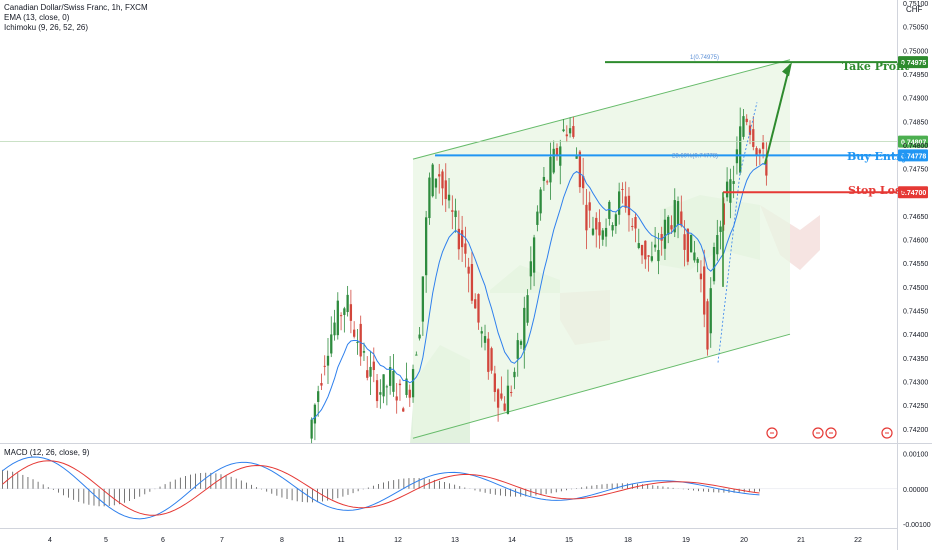  I want to click on symbol-legend: Canadian Dollar/Swiss Franc, 1h, FXCM, so click(76, 7).